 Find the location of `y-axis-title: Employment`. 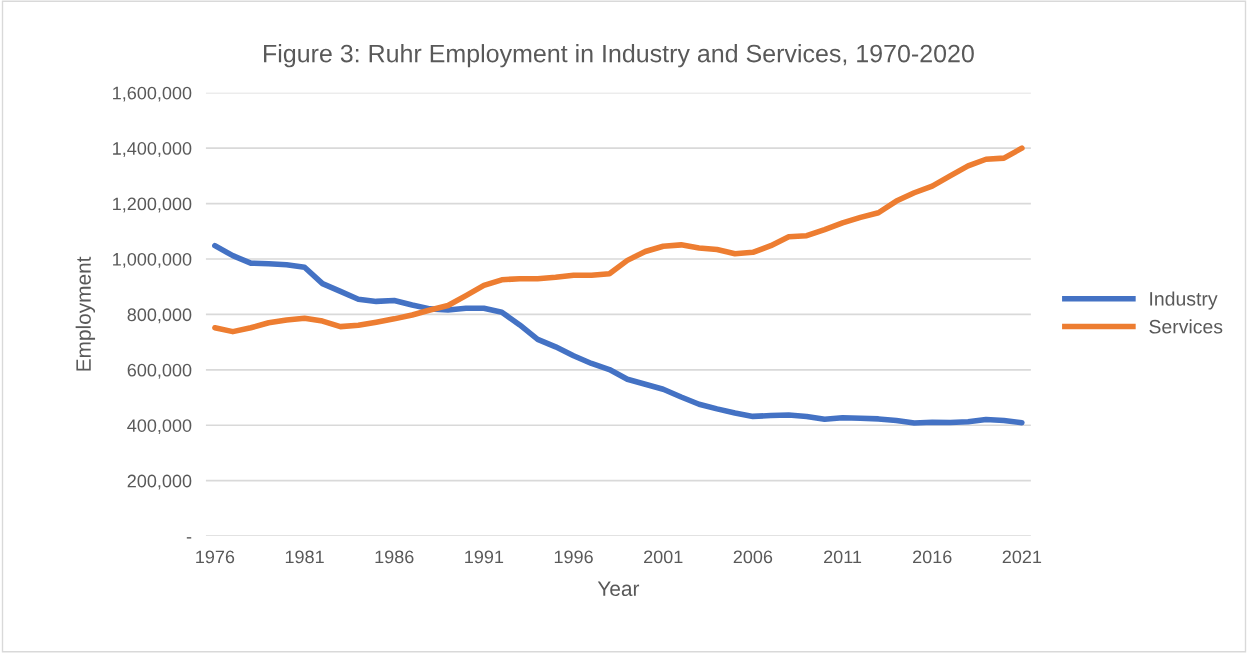

y-axis-title: Employment is located at coordinates (85, 313).